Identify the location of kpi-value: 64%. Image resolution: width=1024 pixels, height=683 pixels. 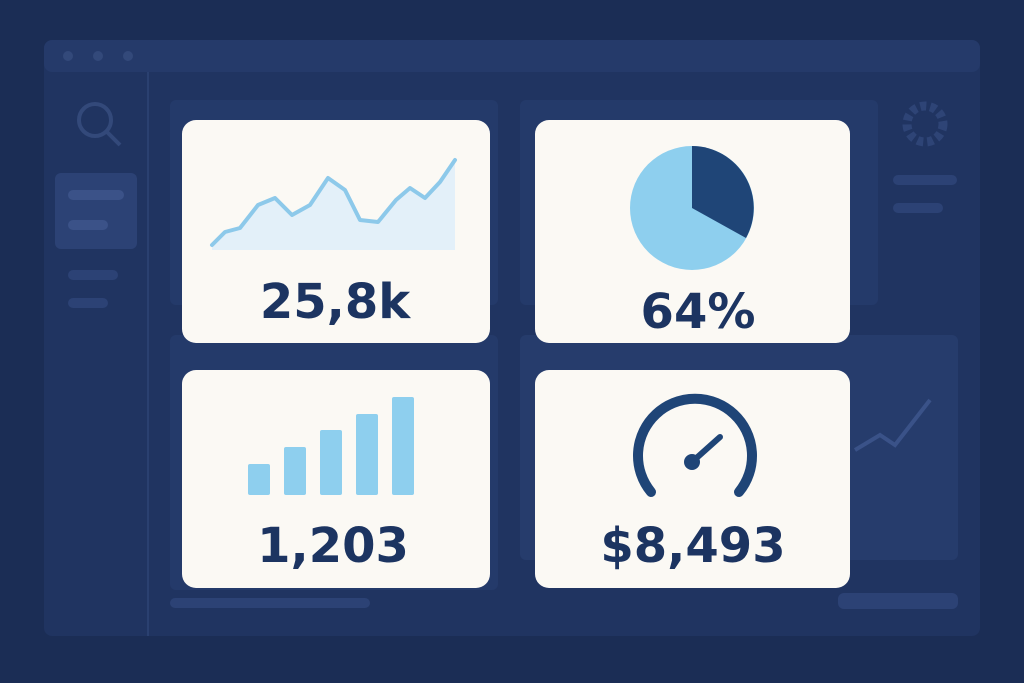
(698, 312).